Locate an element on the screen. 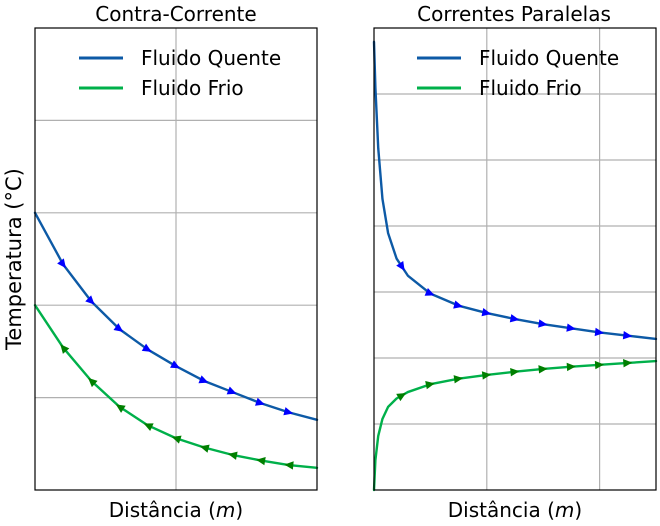 This screenshot has width=660, height=526. parallel-legend-cold-label: Fluido Frio is located at coordinates (530, 88).